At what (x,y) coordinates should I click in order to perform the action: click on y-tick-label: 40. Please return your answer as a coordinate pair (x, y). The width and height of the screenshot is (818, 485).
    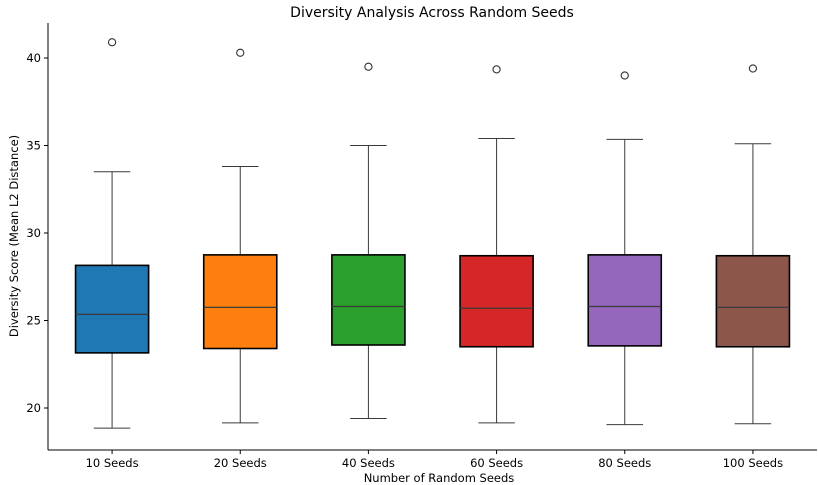
    Looking at the image, I should click on (33, 58).